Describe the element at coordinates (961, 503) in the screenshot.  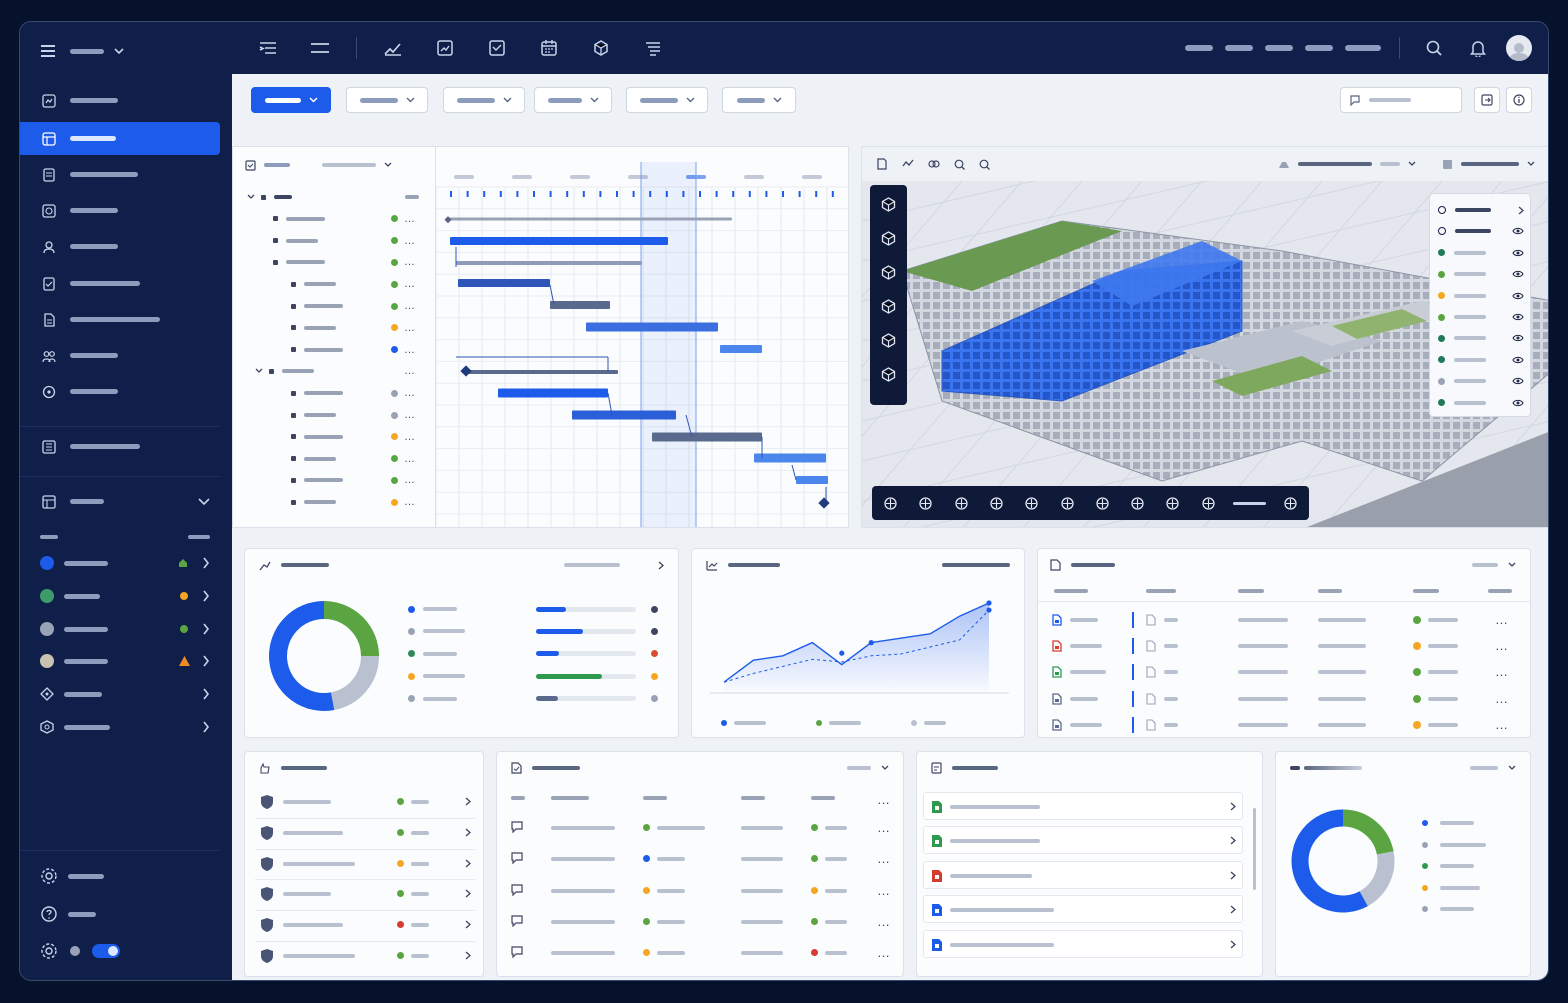
I see `pan-icon` at that location.